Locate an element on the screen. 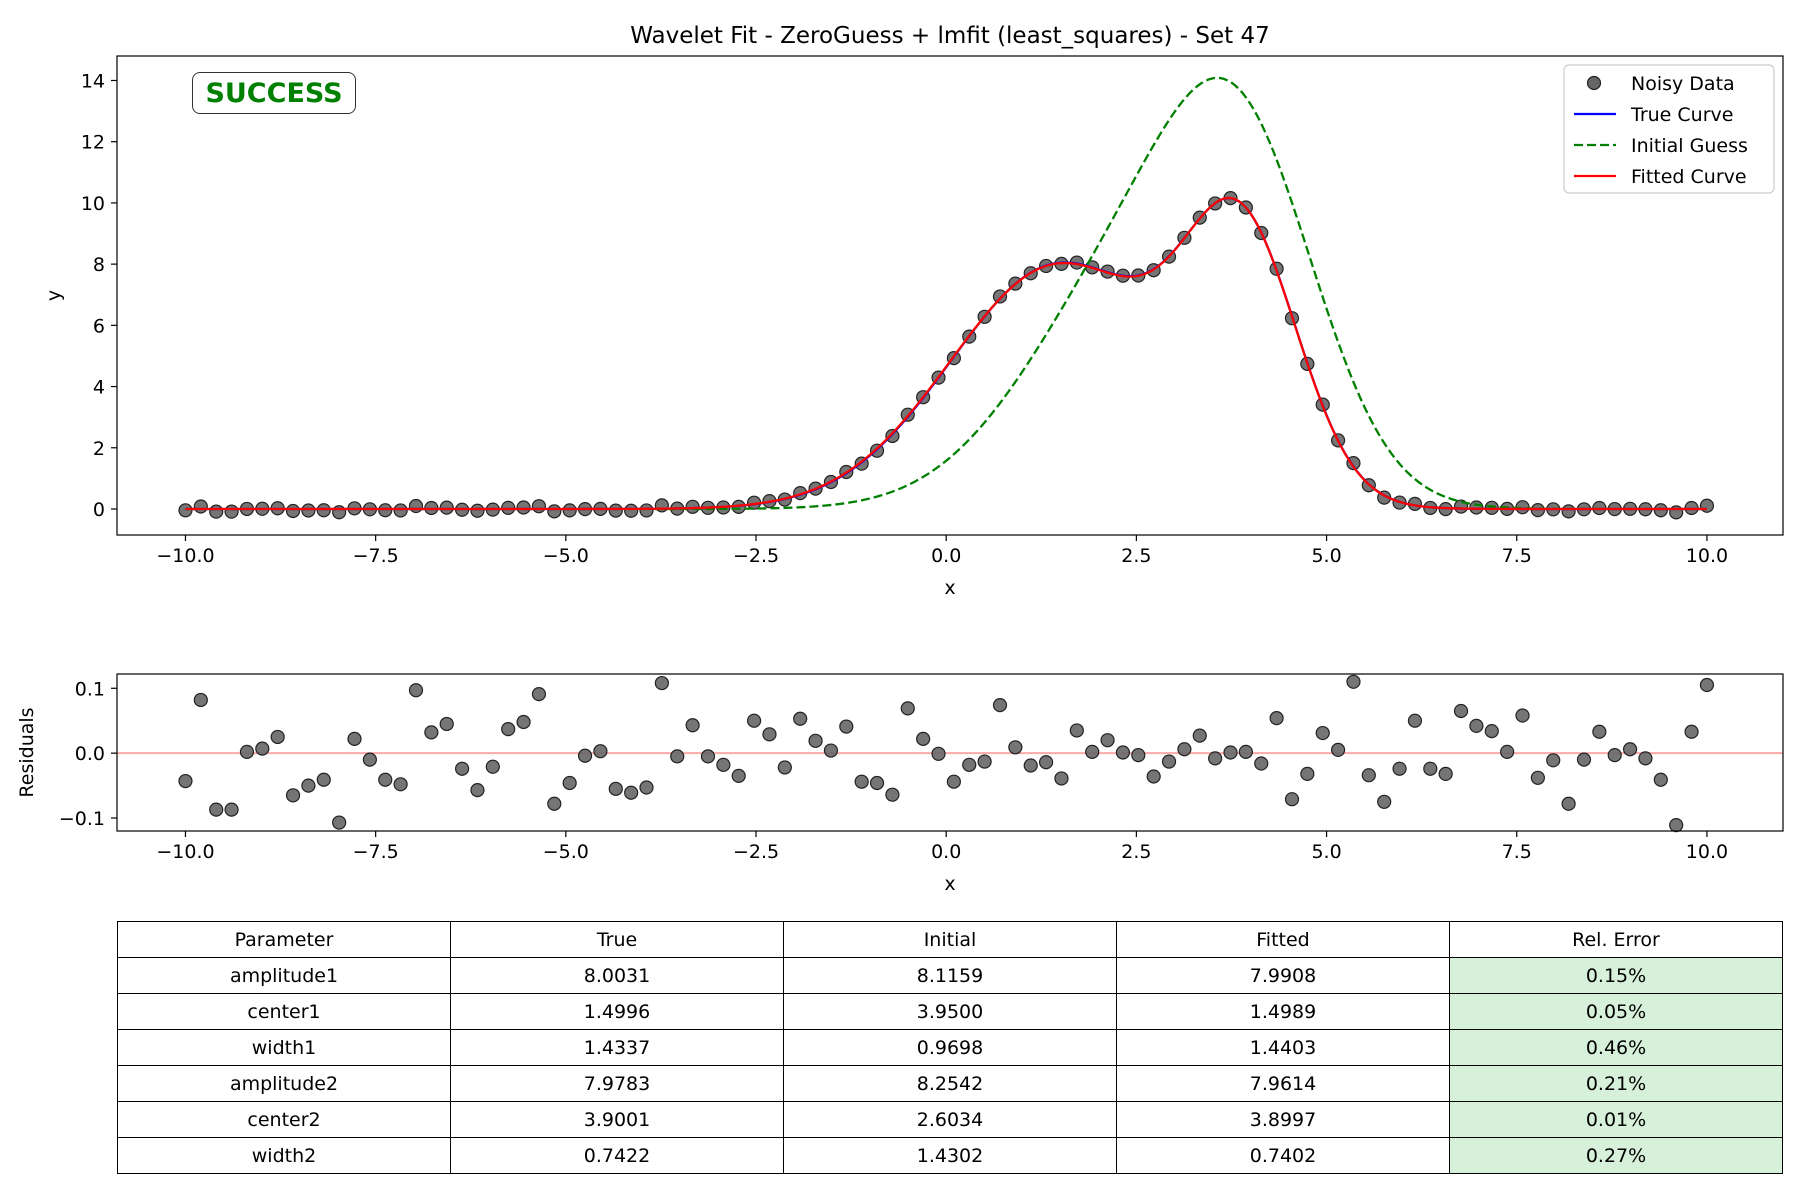  main-x-tick-label: 10.0 is located at coordinates (1707, 556).